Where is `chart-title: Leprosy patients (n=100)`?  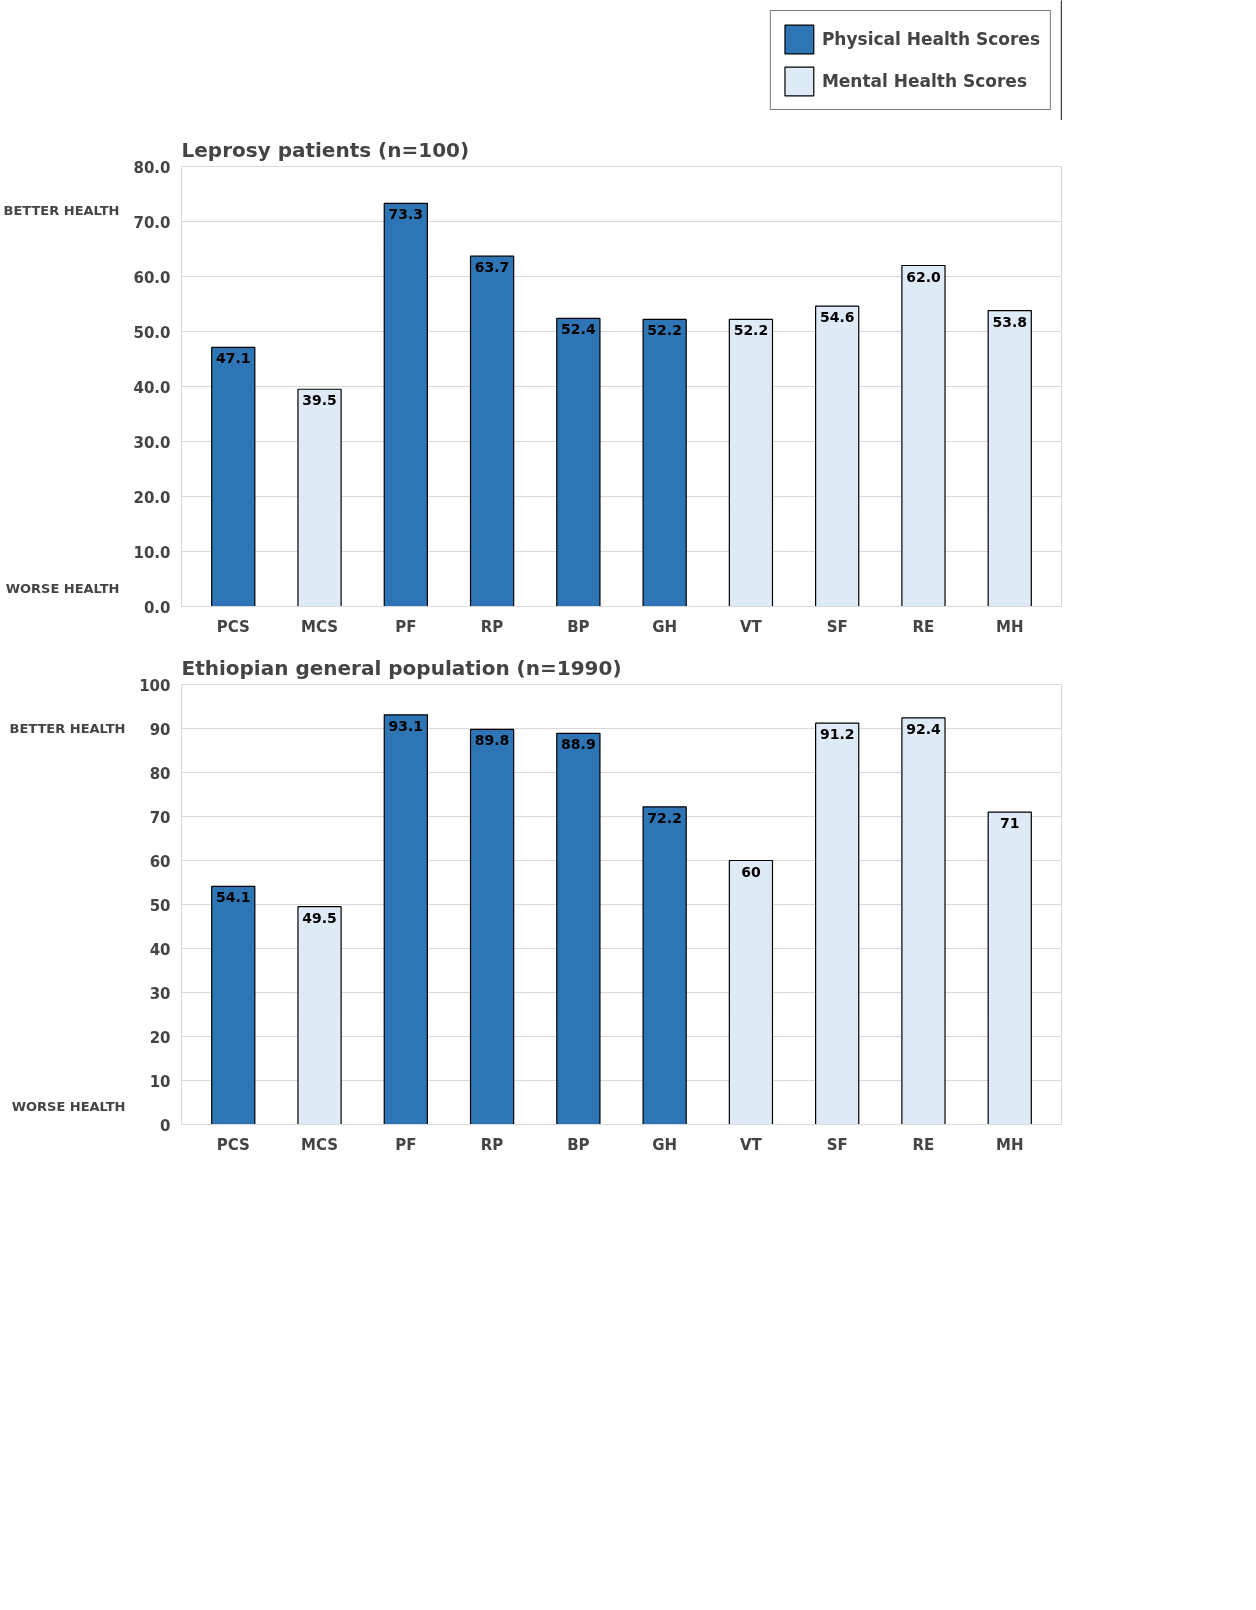 chart-title: Leprosy patients (n=100) is located at coordinates (325, 149).